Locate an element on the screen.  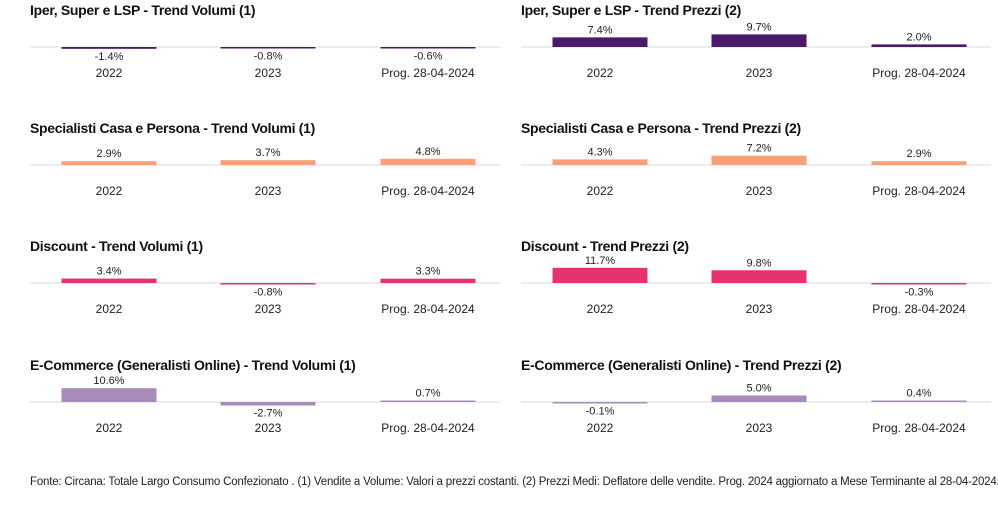
data-label: -0.1% is located at coordinates (600, 412).